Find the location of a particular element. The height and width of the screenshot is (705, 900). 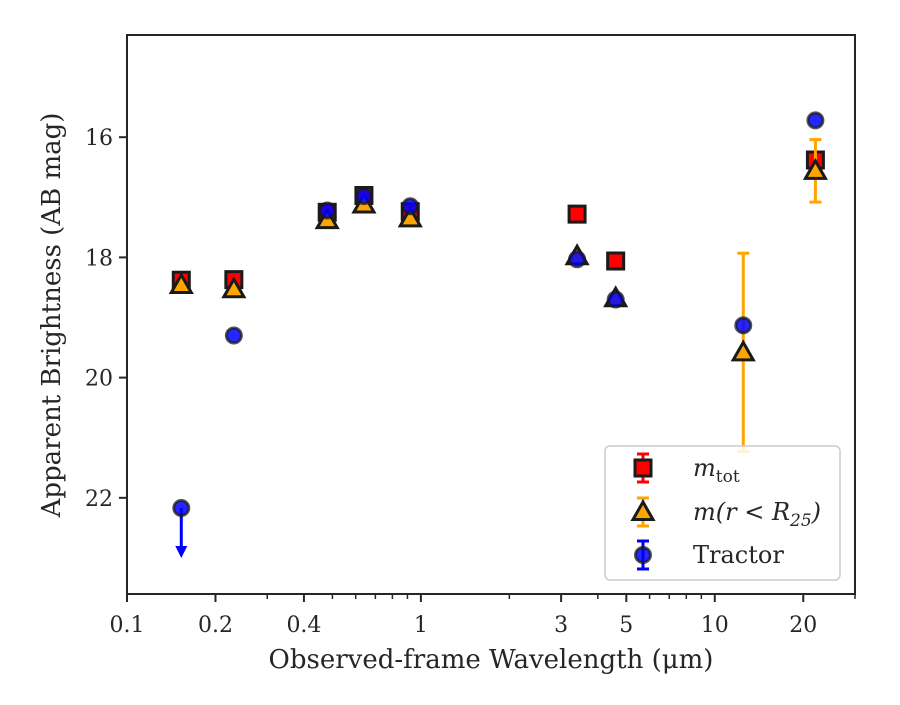

legend-suffix: ) is located at coordinates (816, 512).